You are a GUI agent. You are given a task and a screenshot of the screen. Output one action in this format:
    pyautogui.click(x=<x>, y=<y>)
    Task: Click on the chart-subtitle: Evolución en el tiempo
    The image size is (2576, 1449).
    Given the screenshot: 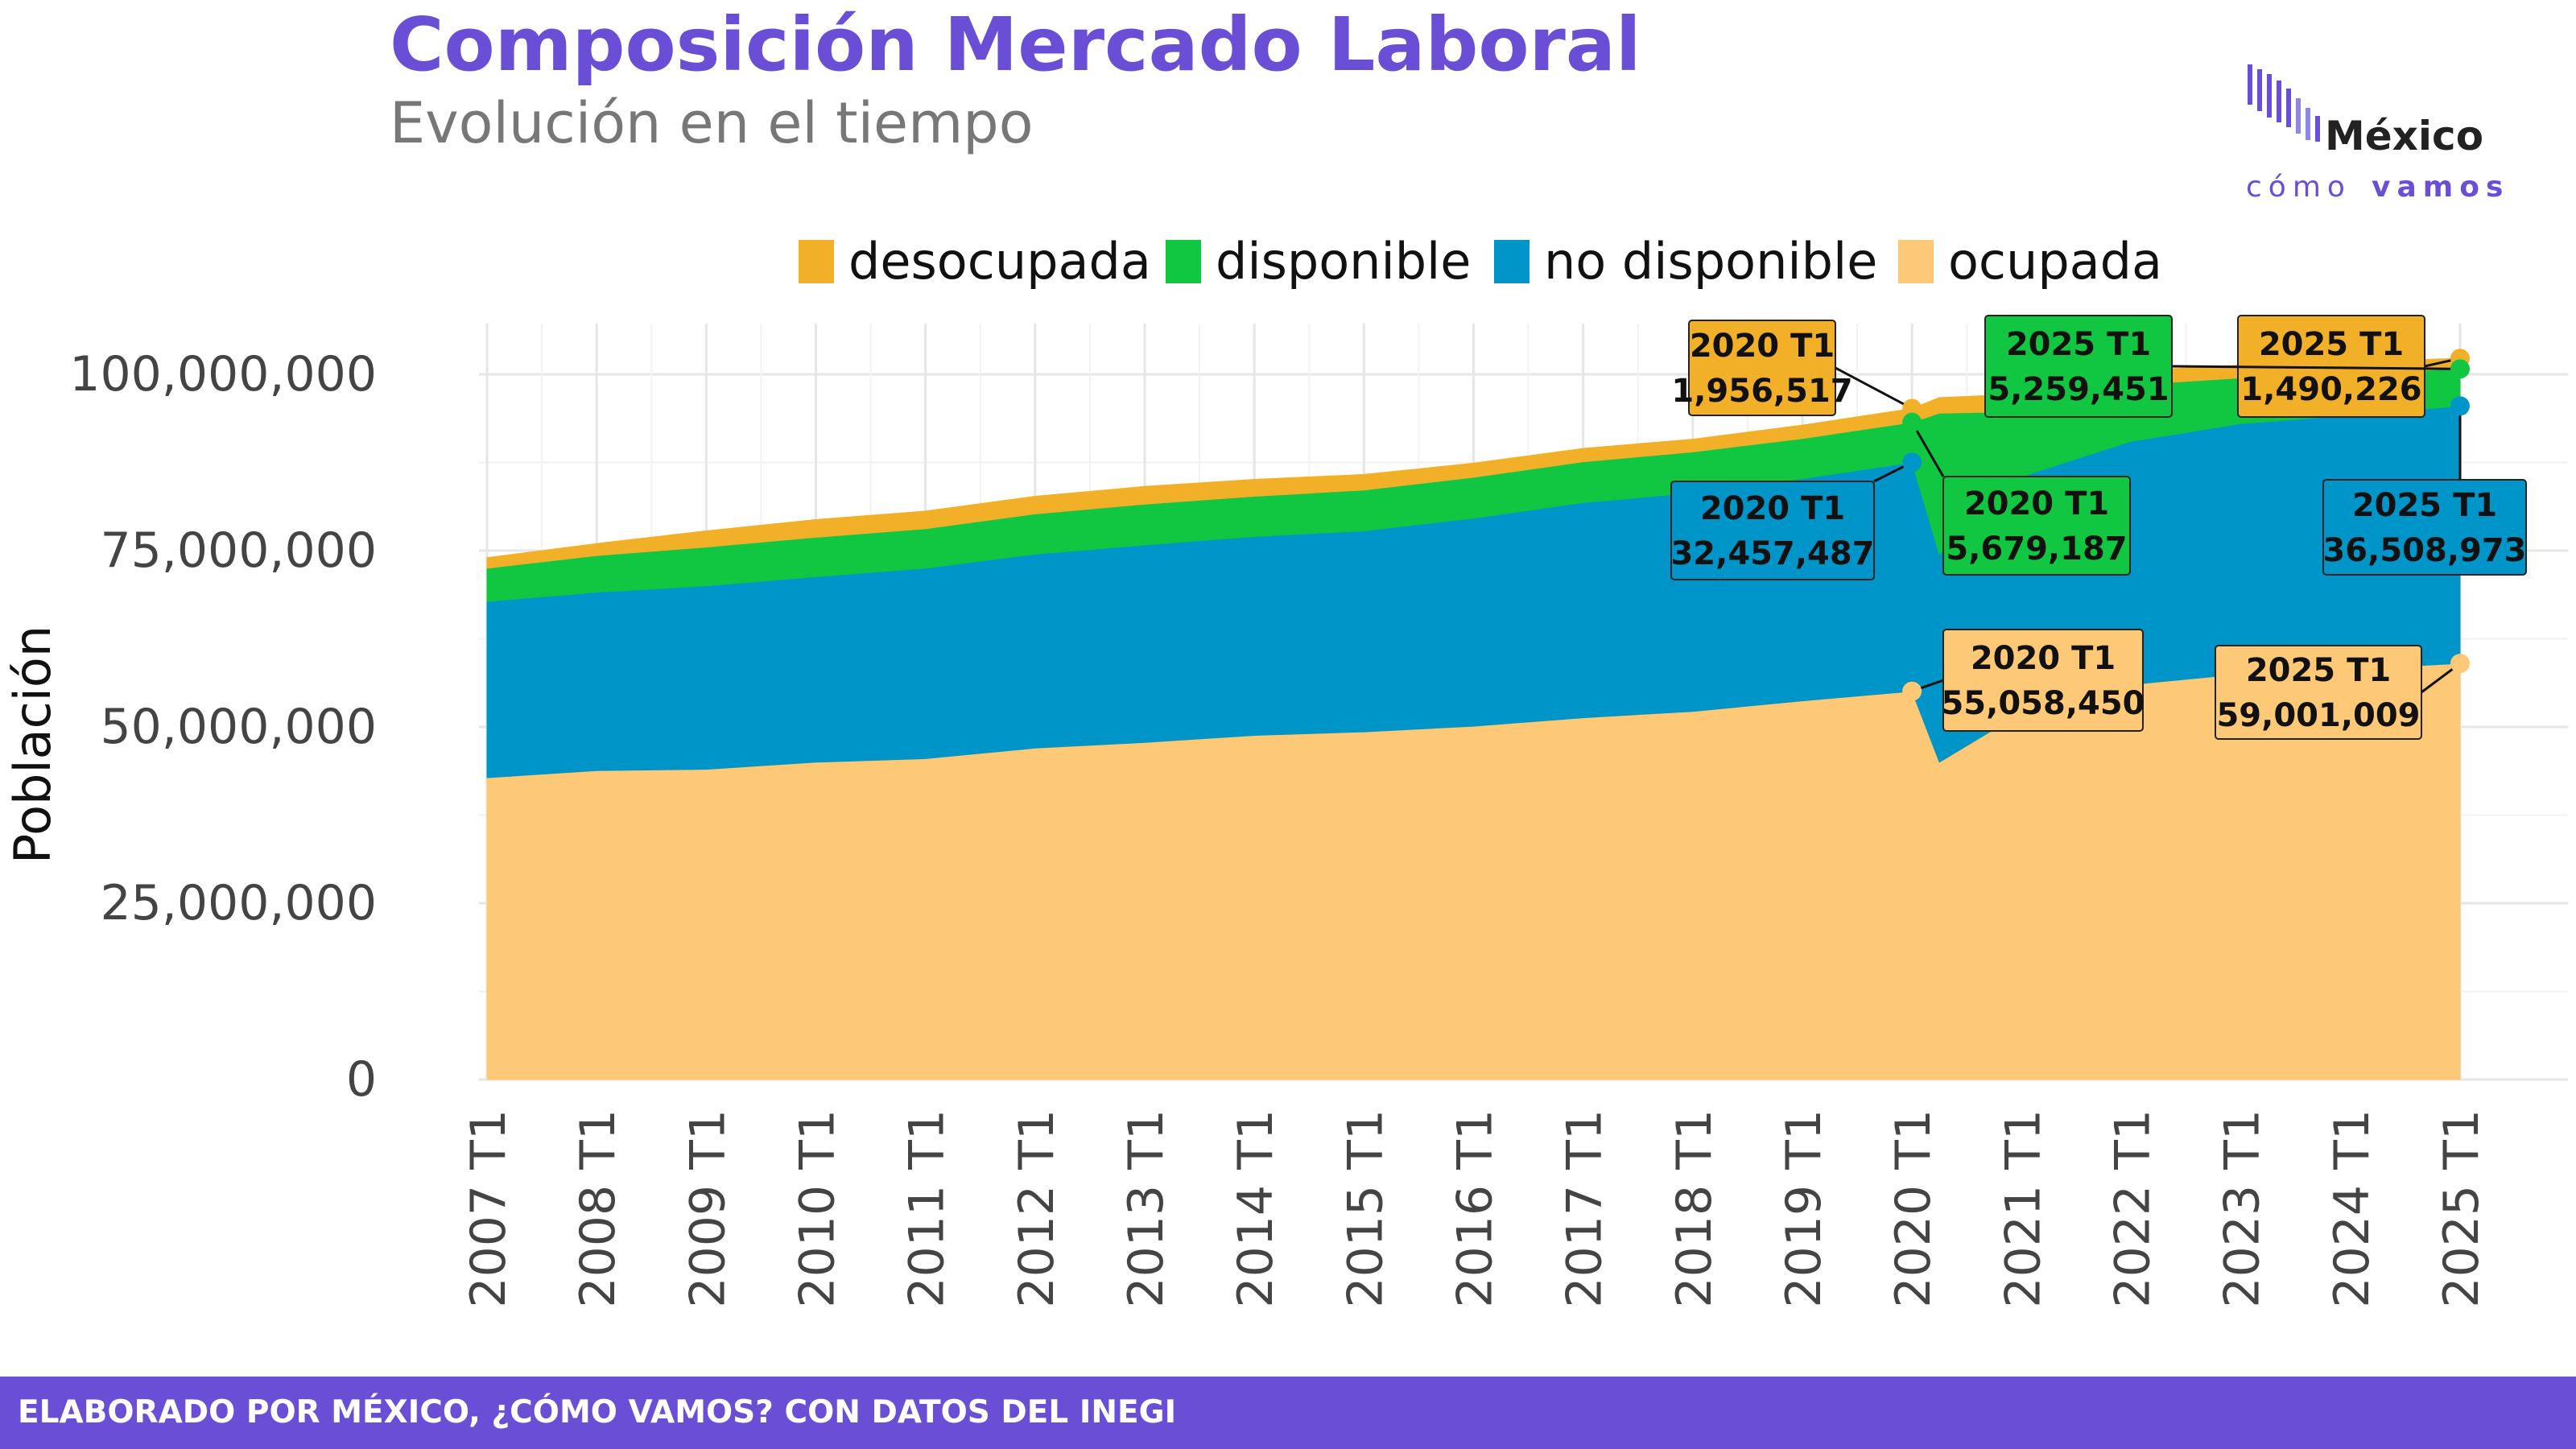 What is the action you would take?
    pyautogui.click(x=712, y=123)
    